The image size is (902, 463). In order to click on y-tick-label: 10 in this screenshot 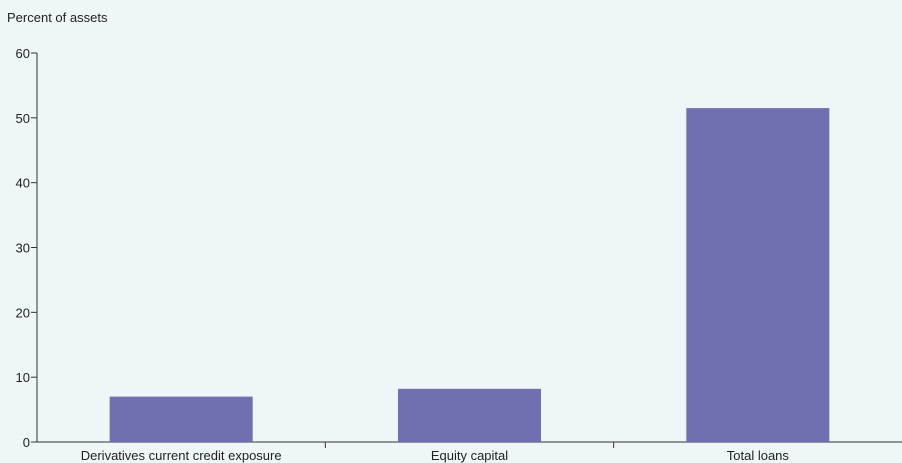, I will do `click(23, 377)`.